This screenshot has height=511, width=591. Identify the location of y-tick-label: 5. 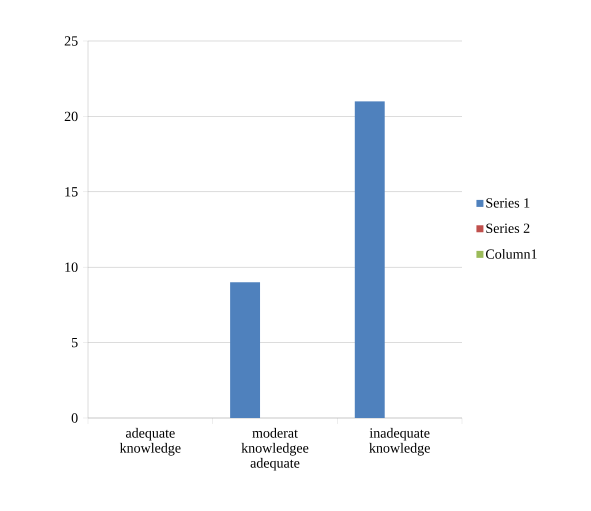
(75, 343).